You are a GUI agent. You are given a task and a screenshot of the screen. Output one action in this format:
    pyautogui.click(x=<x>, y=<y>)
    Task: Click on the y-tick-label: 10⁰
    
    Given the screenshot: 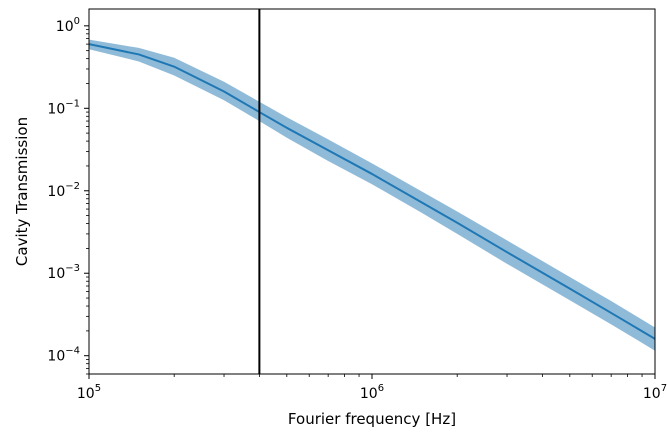 What is the action you would take?
    pyautogui.click(x=68, y=25)
    